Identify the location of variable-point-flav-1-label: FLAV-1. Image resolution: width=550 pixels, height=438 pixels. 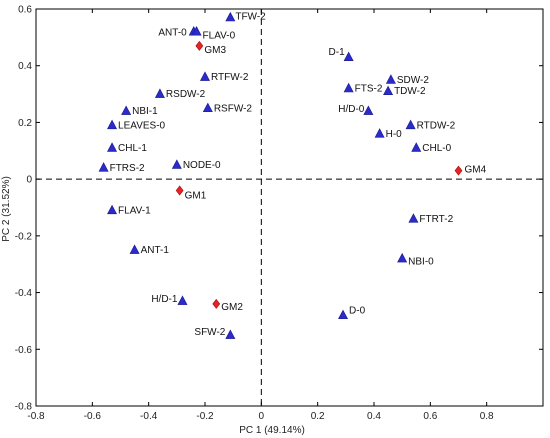
(134, 210).